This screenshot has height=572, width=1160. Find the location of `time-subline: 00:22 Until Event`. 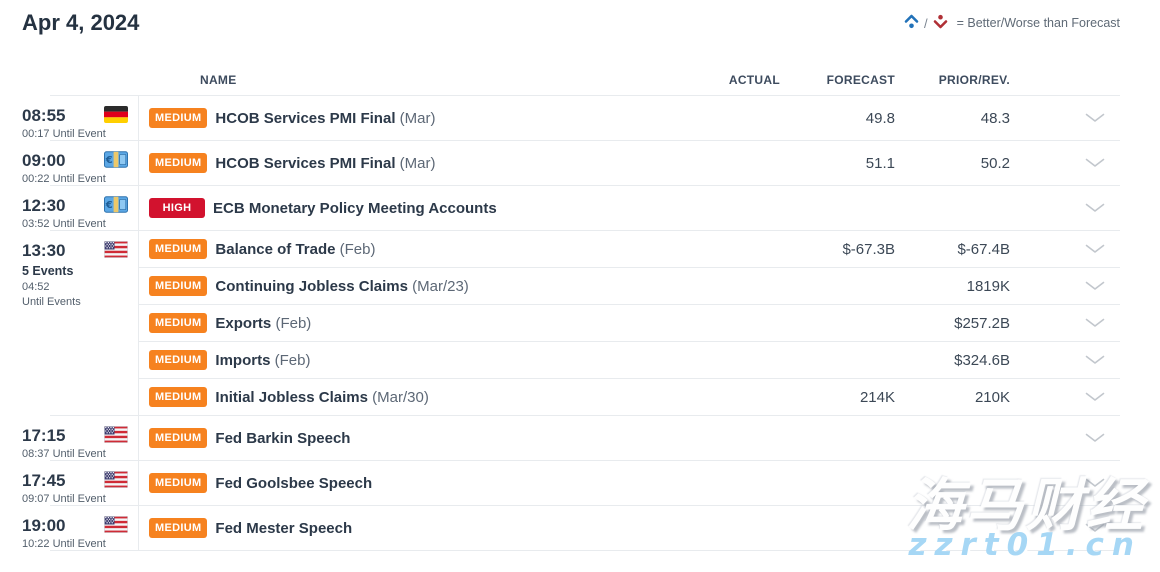

time-subline: 00:22 Until Event is located at coordinates (64, 179).